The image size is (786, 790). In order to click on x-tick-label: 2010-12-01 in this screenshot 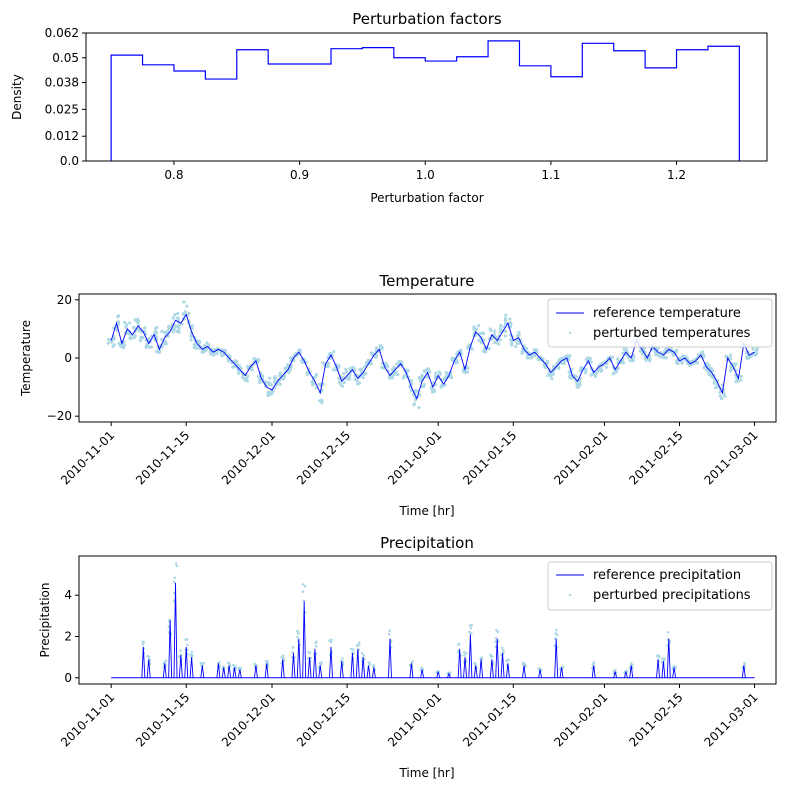, I will do `click(248, 457)`.